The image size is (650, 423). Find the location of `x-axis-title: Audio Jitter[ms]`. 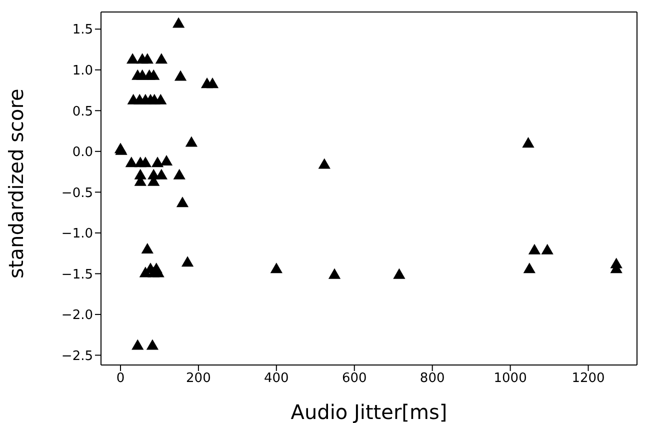

x-axis-title: Audio Jitter[ms] is located at coordinates (369, 411).